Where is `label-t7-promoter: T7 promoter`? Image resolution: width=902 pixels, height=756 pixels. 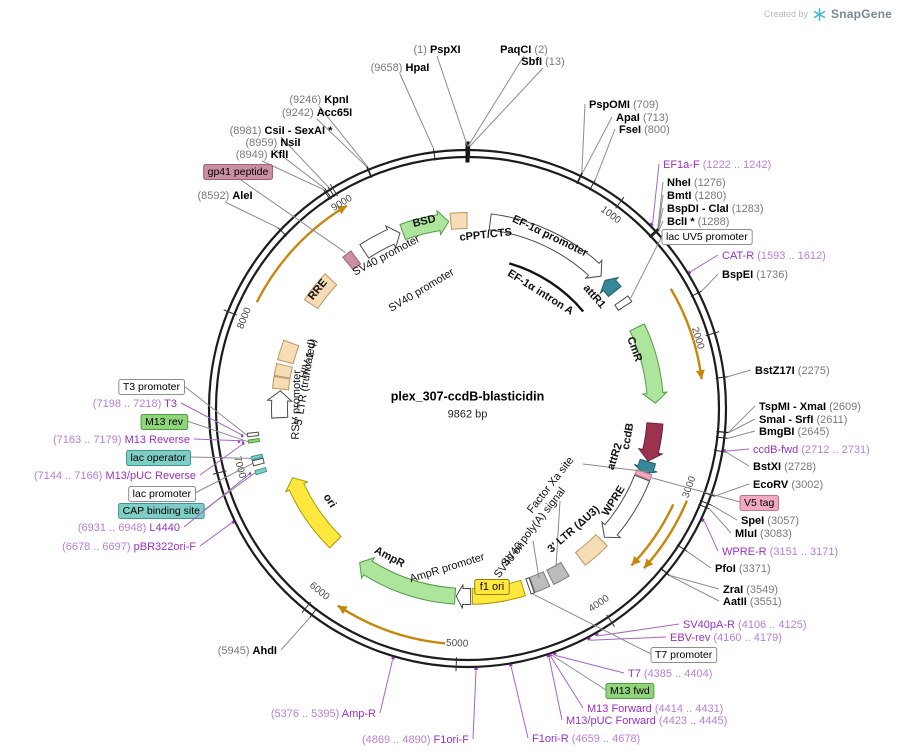
label-t7-promoter: T7 promoter is located at coordinates (625, 628).